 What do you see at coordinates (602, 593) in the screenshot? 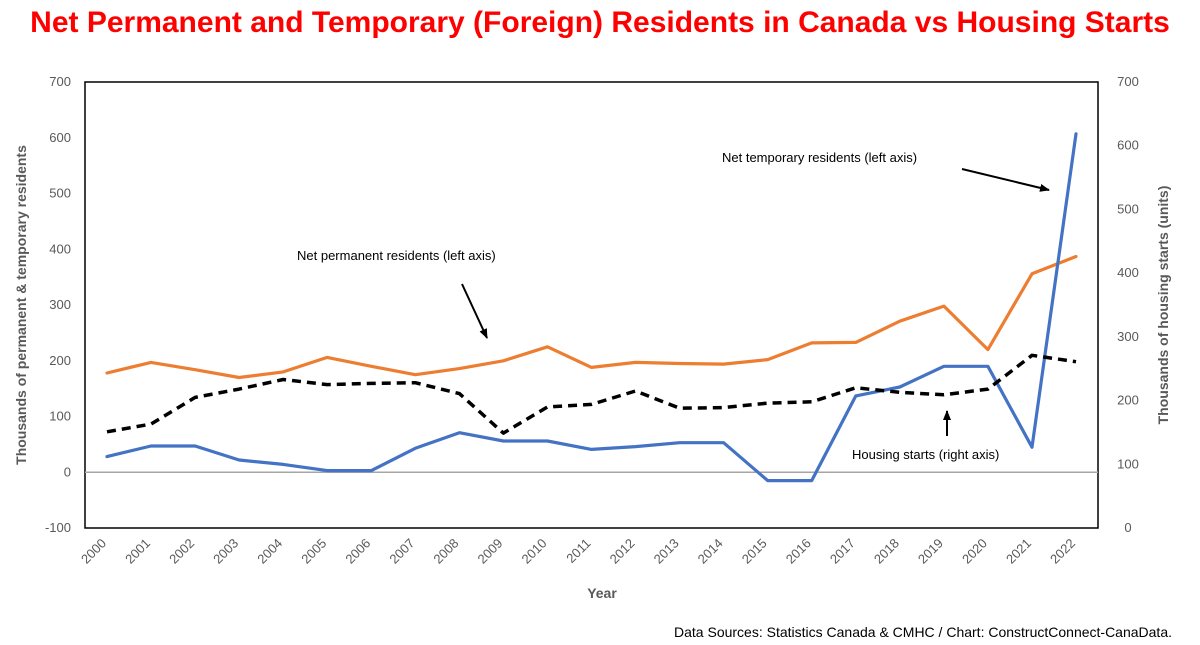
I see `x-axis-title: Year` at bounding box center [602, 593].